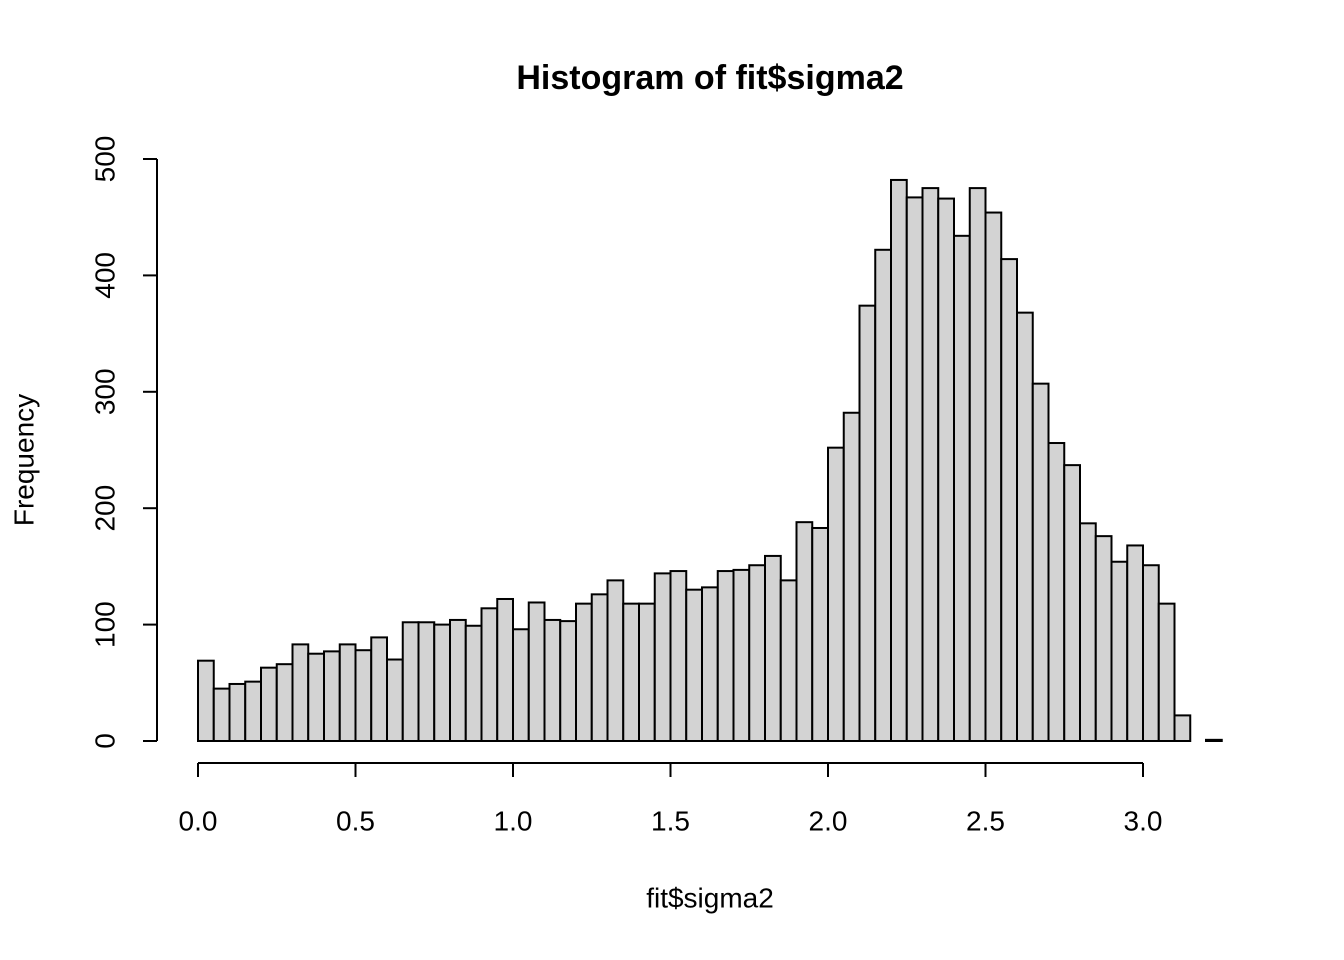  Describe the element at coordinates (104, 624) in the screenshot. I see `y-tick-label: 100` at that location.